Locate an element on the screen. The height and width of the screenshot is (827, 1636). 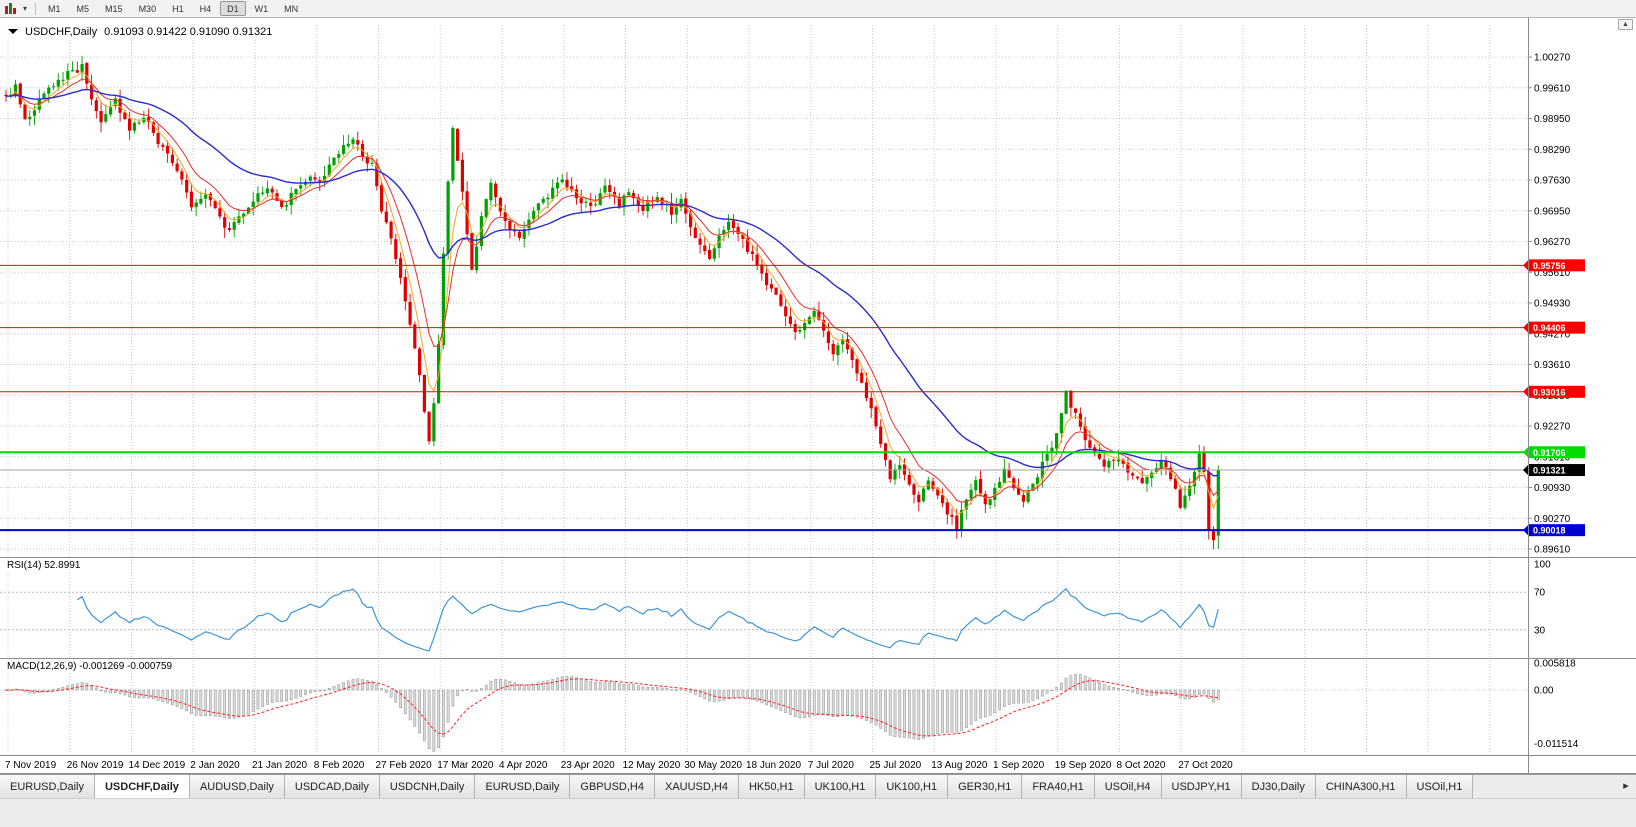
level-badge-0.95756 is located at coordinates (1557, 265).